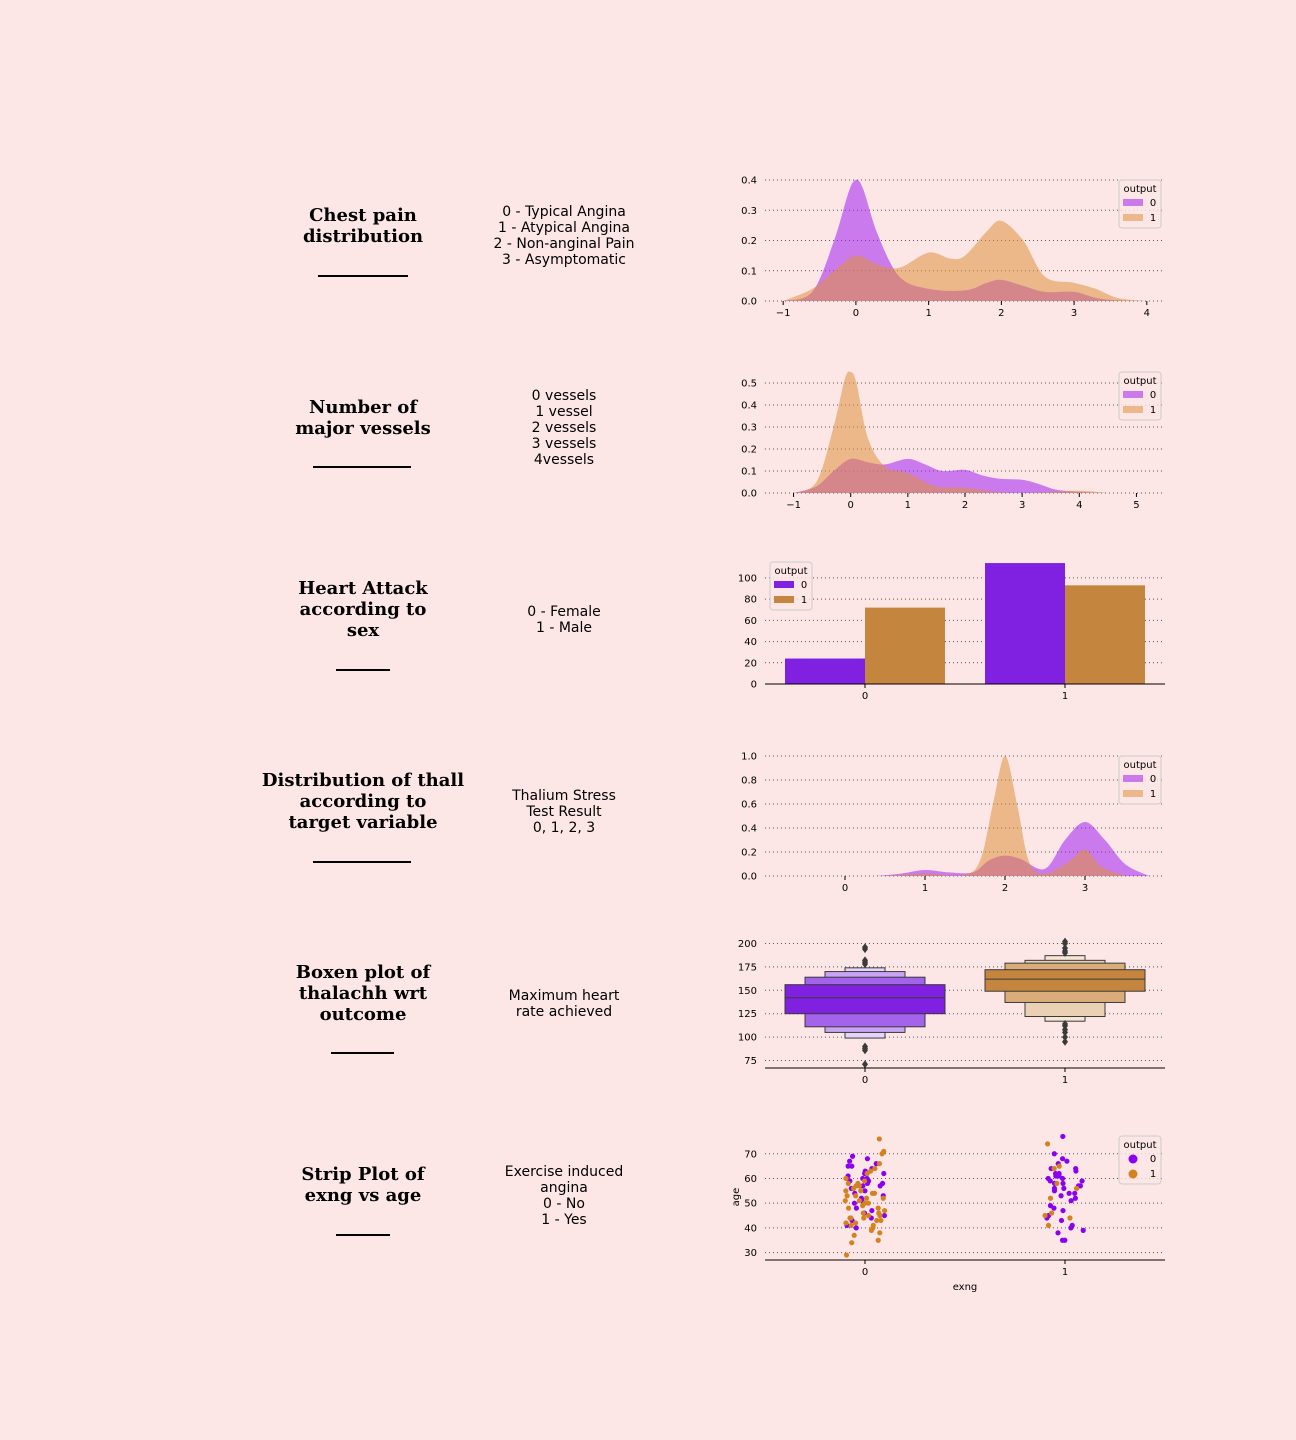  Describe the element at coordinates (564, 812) in the screenshot. I see `row-description: Thalium Stress Test Result 0, 1, 2, 3` at that location.